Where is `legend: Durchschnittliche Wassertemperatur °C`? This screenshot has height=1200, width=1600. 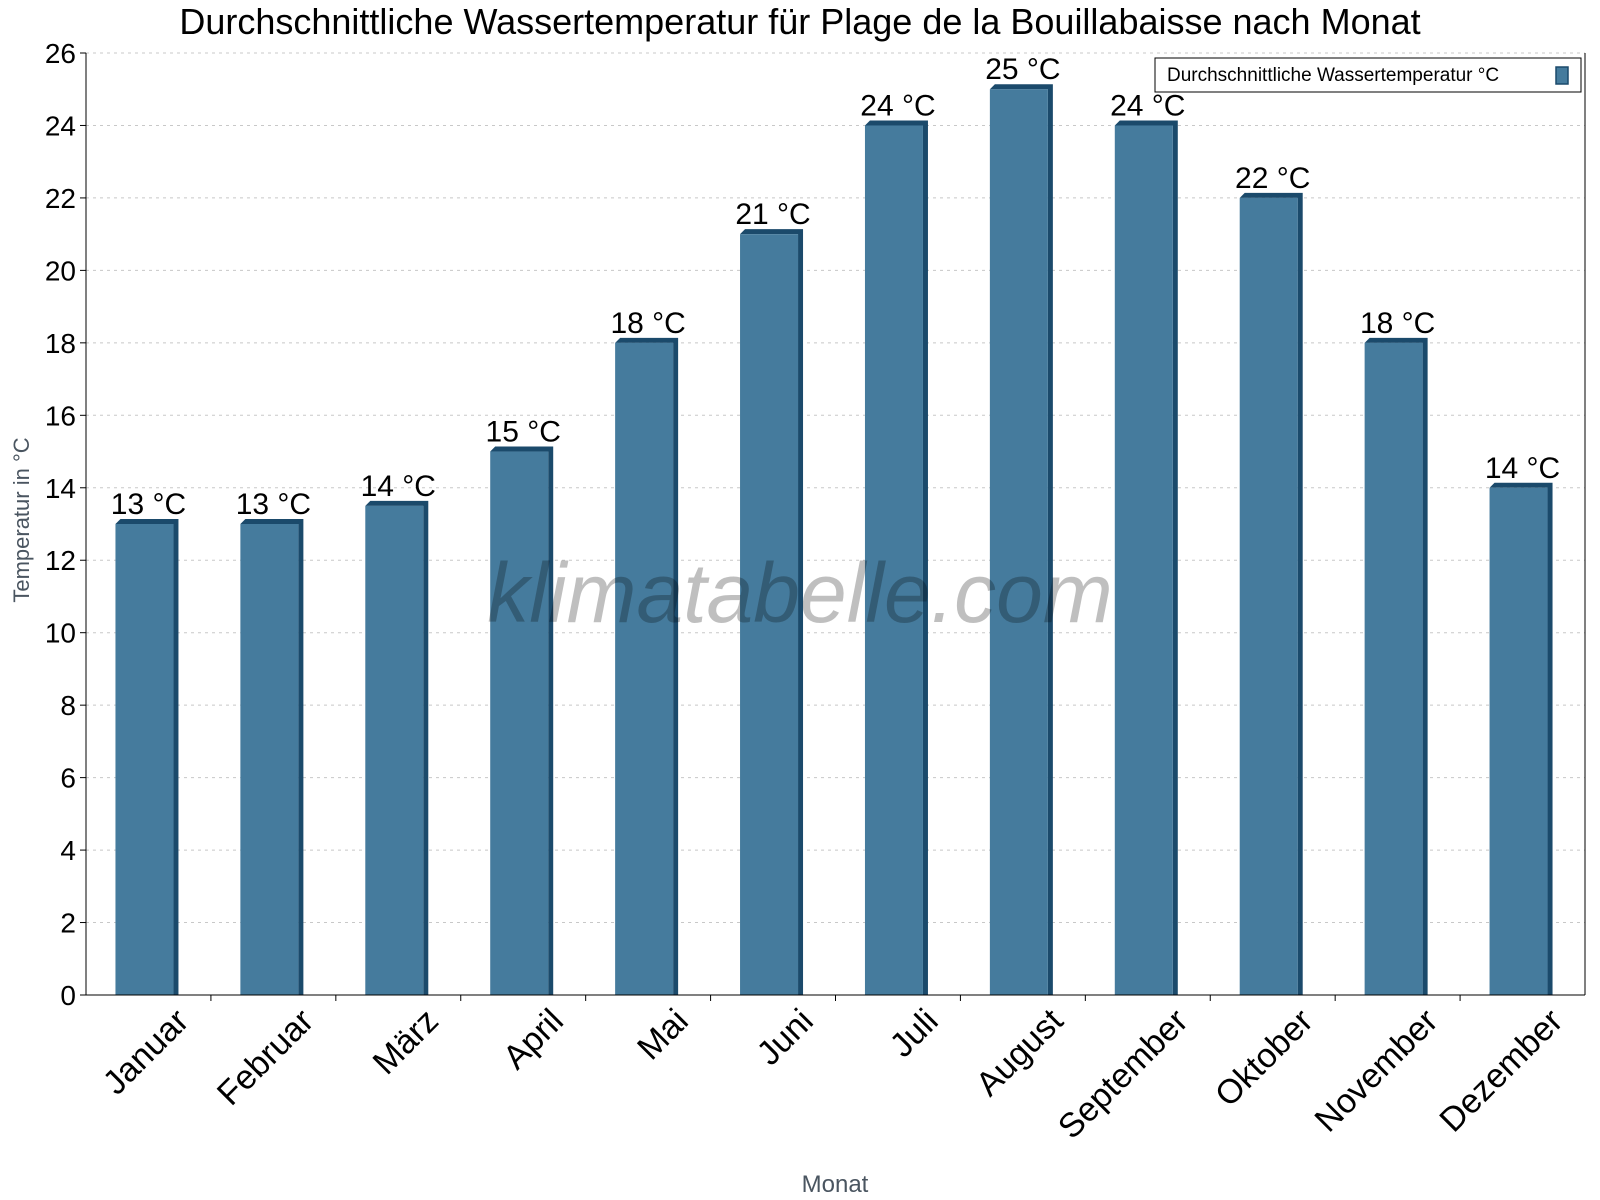 legend: Durchschnittliche Wassertemperatur °C is located at coordinates (1368, 75).